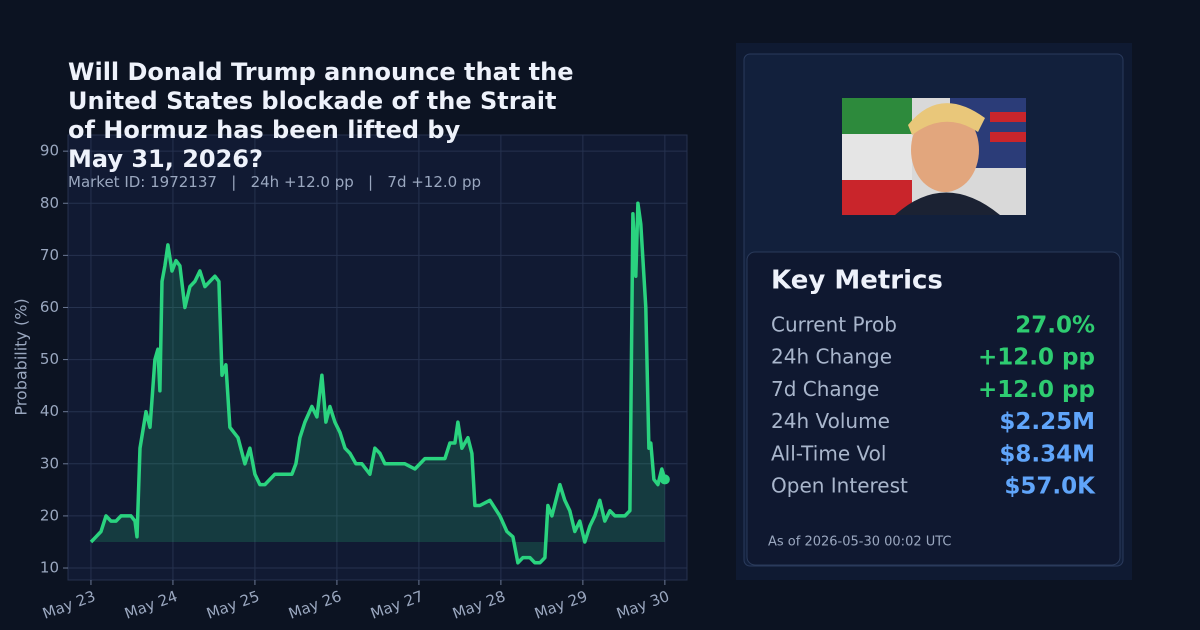 The image size is (1200, 630). What do you see at coordinates (834, 325) in the screenshot?
I see `metric-label: Current Prob` at bounding box center [834, 325].